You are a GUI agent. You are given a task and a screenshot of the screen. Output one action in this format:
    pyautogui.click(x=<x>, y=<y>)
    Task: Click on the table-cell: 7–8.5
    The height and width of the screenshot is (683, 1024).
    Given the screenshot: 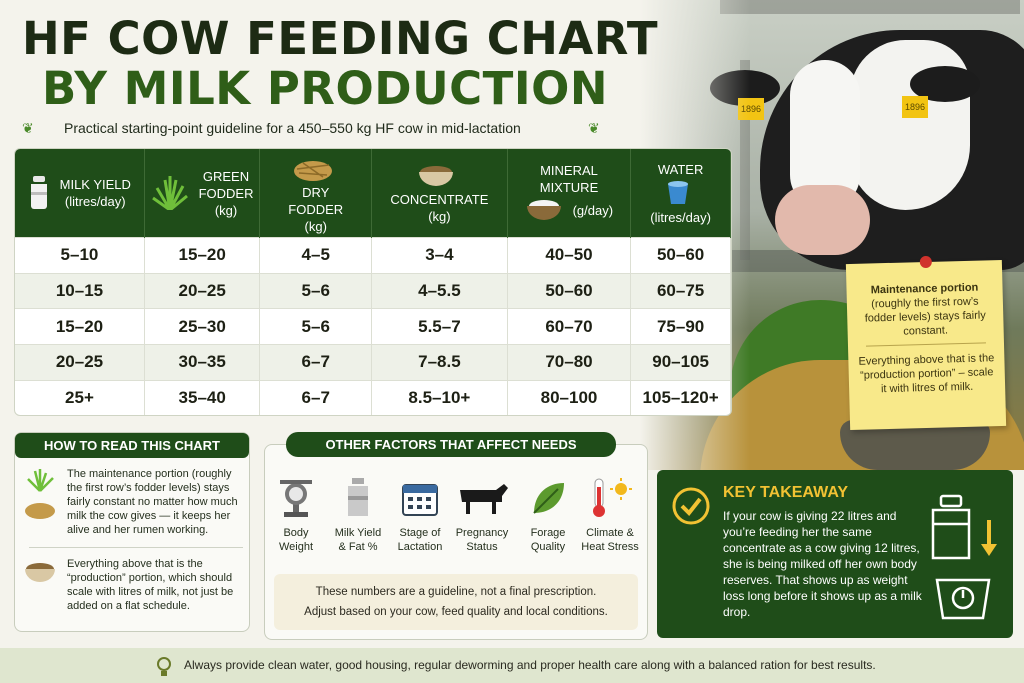 What is the action you would take?
    pyautogui.click(x=439, y=362)
    